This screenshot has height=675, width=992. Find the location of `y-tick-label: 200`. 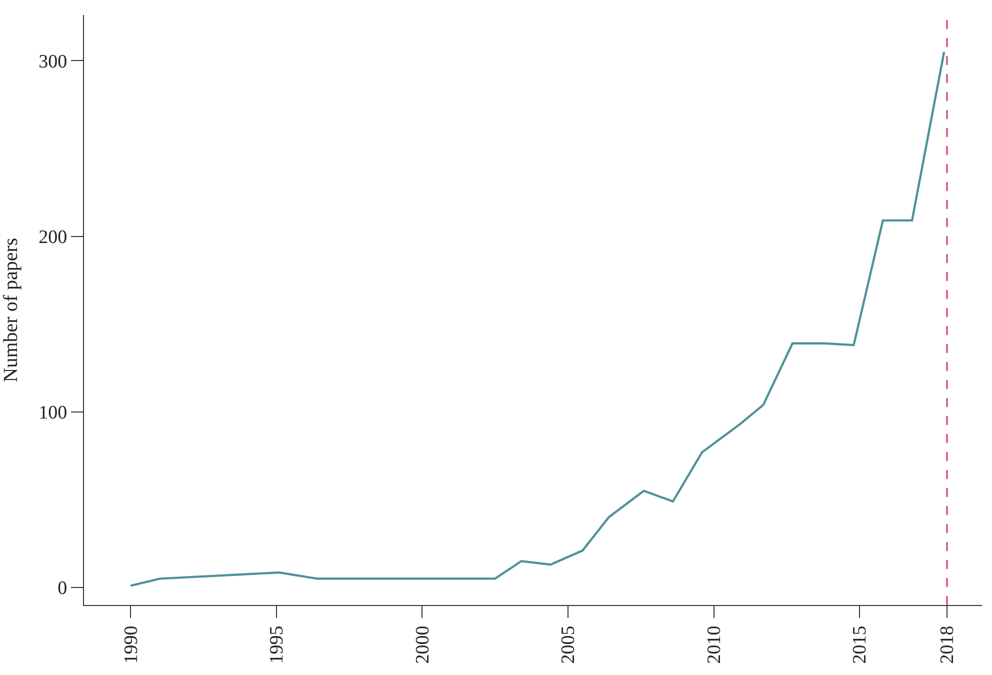

y-tick-label: 200 is located at coordinates (53, 237).